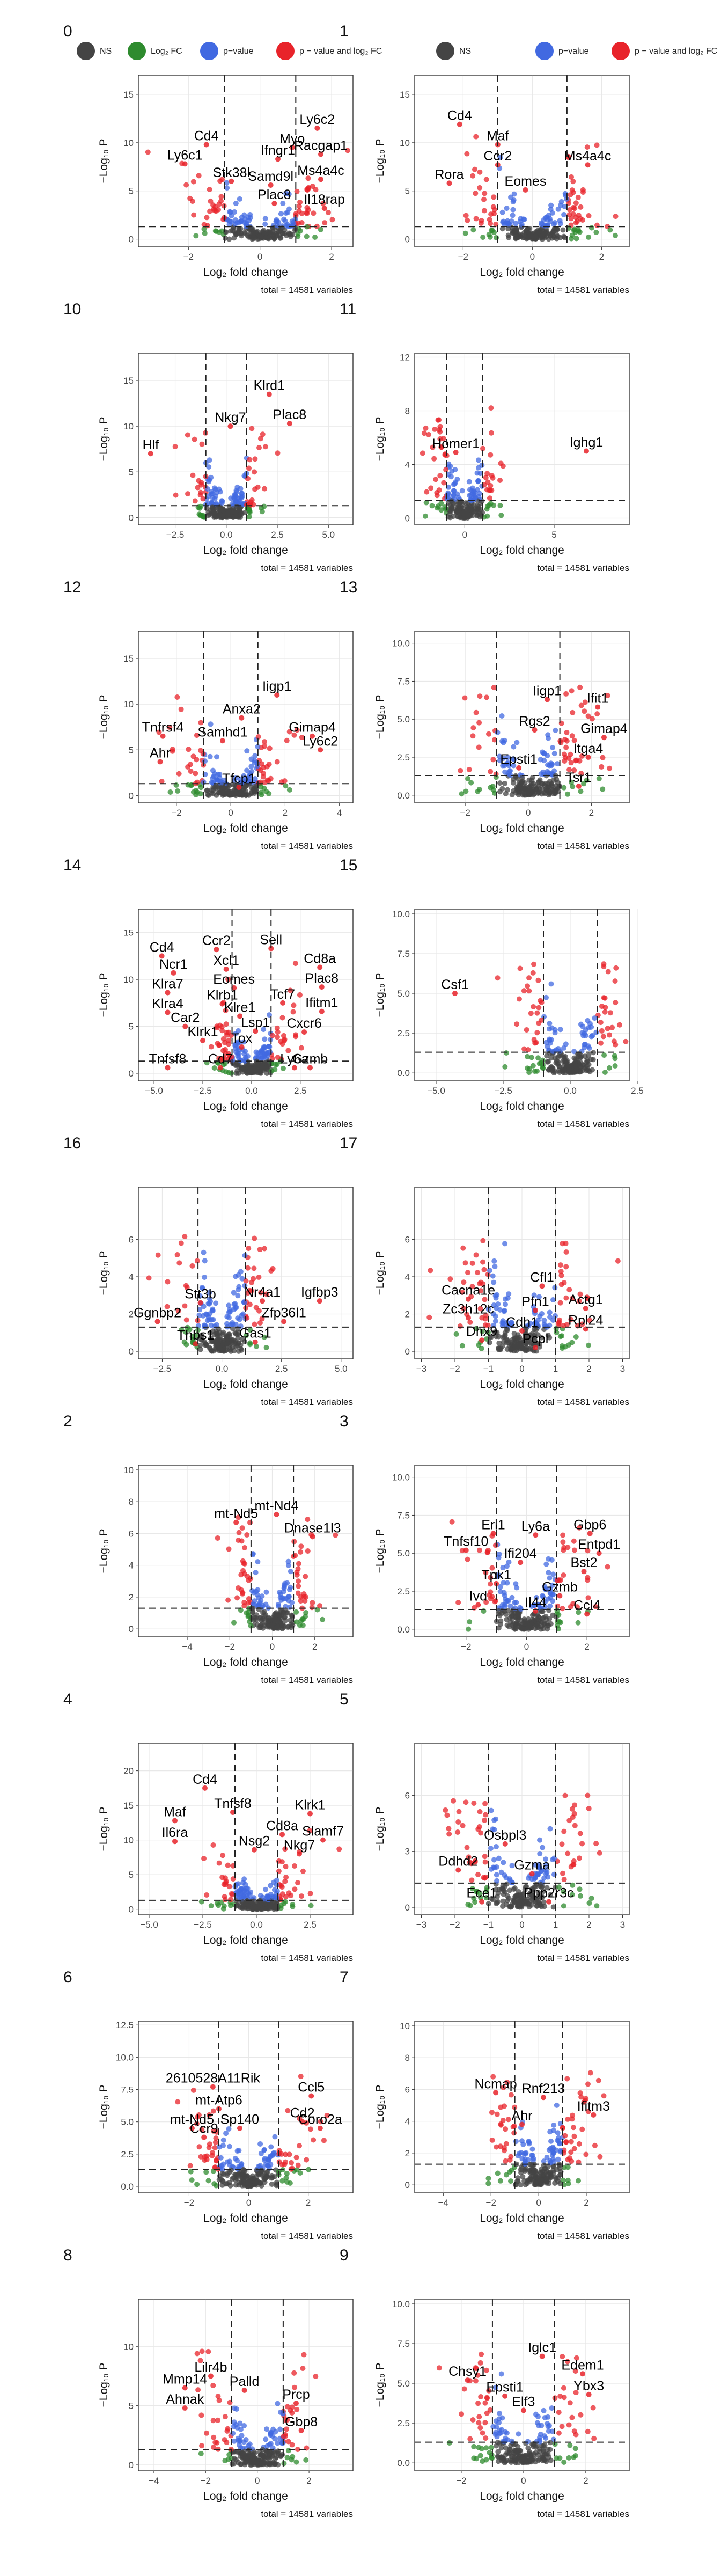 The height and width of the screenshot is (2576, 721). What do you see at coordinates (187, 1647) in the screenshot?
I see `x-tick-label: −4` at bounding box center [187, 1647].